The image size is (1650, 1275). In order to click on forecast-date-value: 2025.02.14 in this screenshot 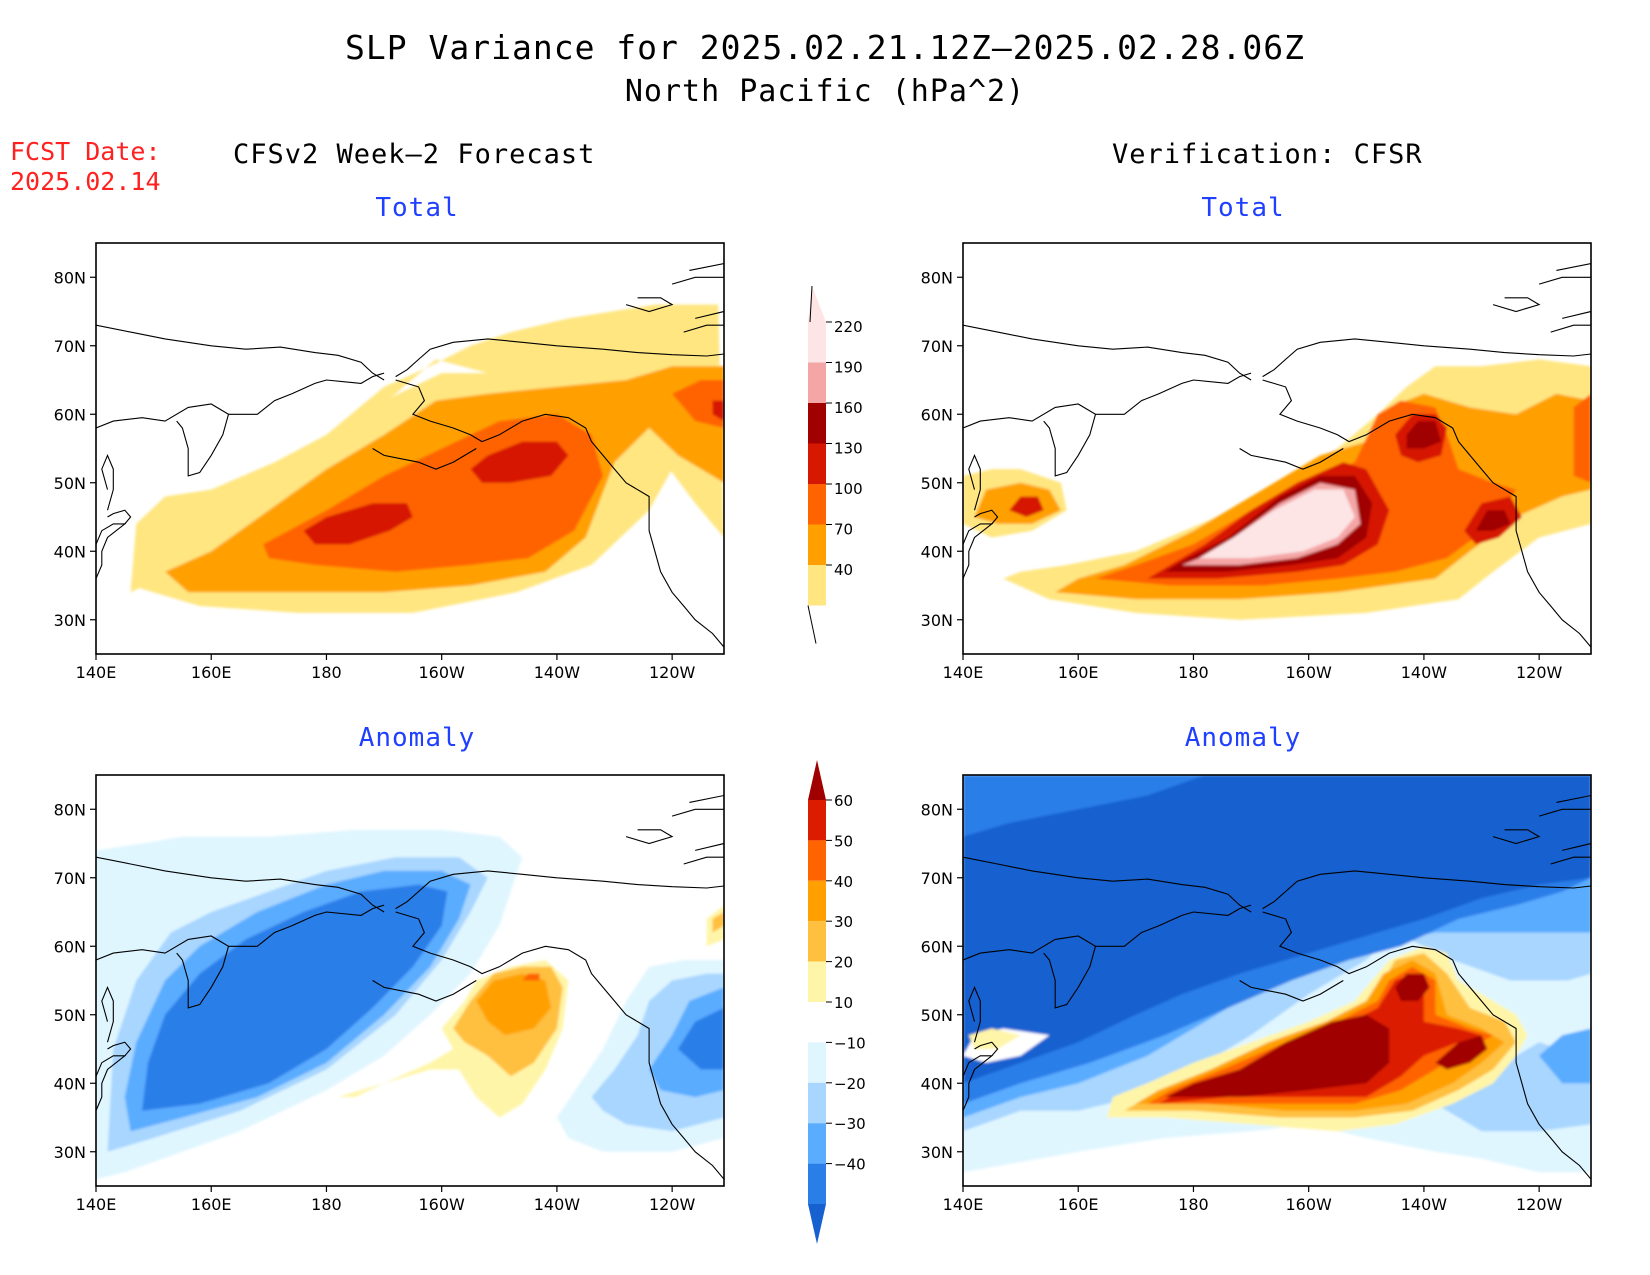, I will do `click(85, 181)`.